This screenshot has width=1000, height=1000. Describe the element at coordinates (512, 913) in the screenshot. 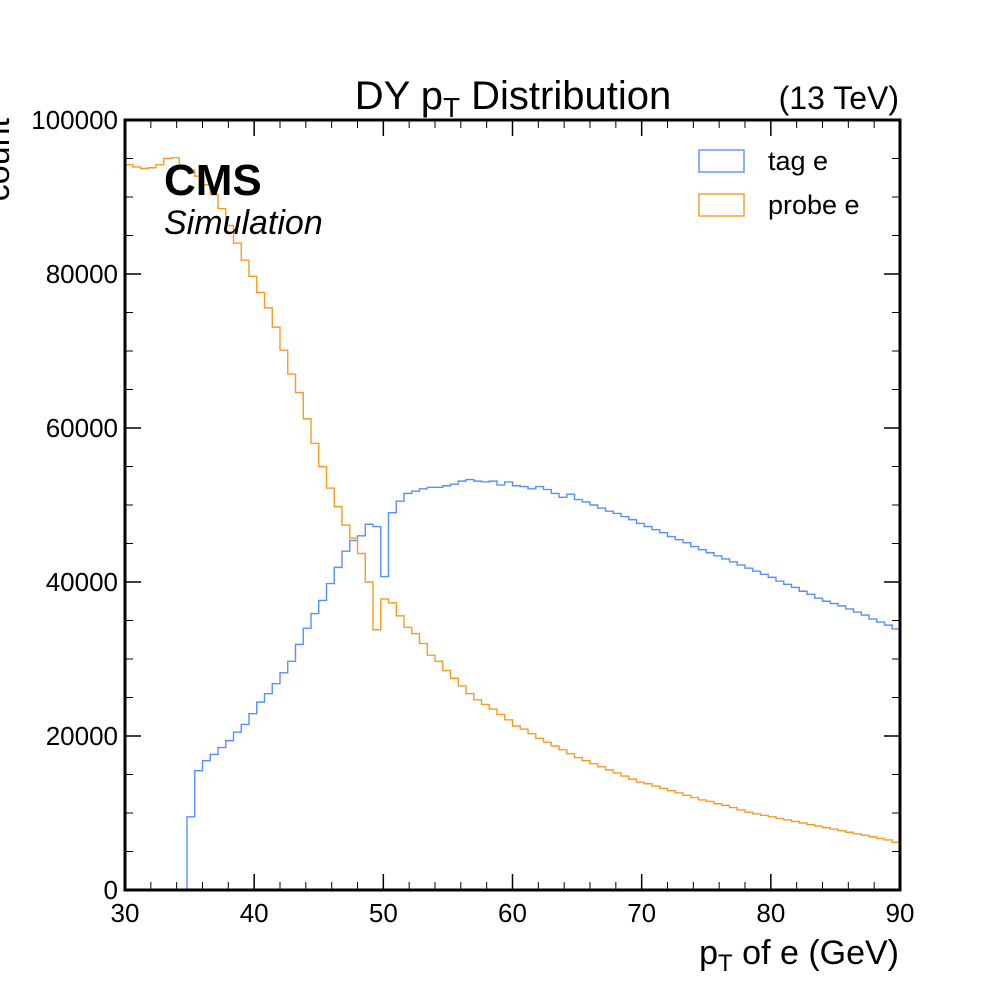

I see `x-tick-label-3: 60` at that location.